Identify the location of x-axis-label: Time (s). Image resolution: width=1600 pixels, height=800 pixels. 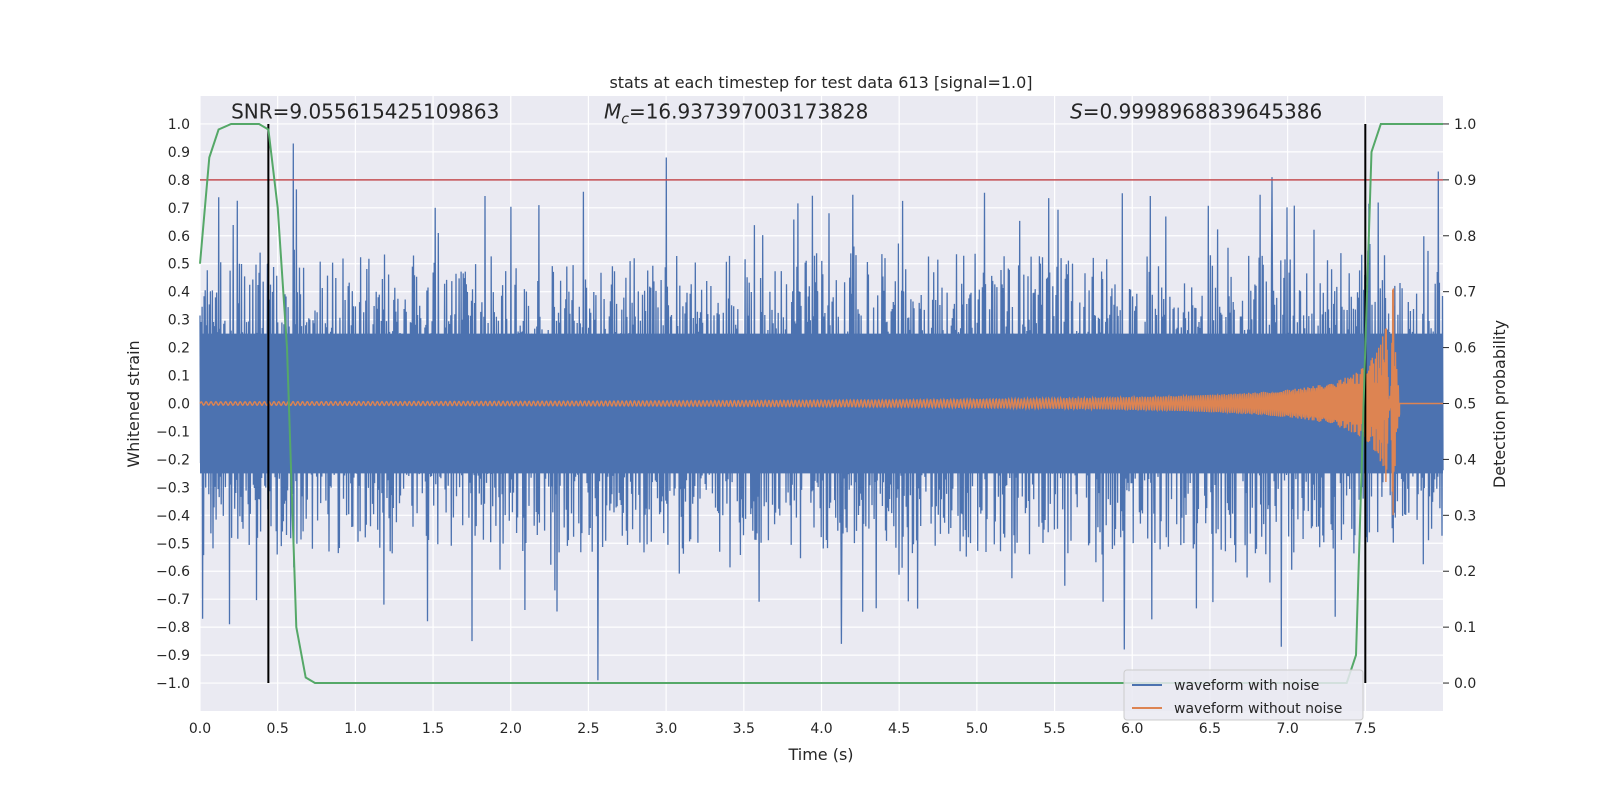
(820, 754).